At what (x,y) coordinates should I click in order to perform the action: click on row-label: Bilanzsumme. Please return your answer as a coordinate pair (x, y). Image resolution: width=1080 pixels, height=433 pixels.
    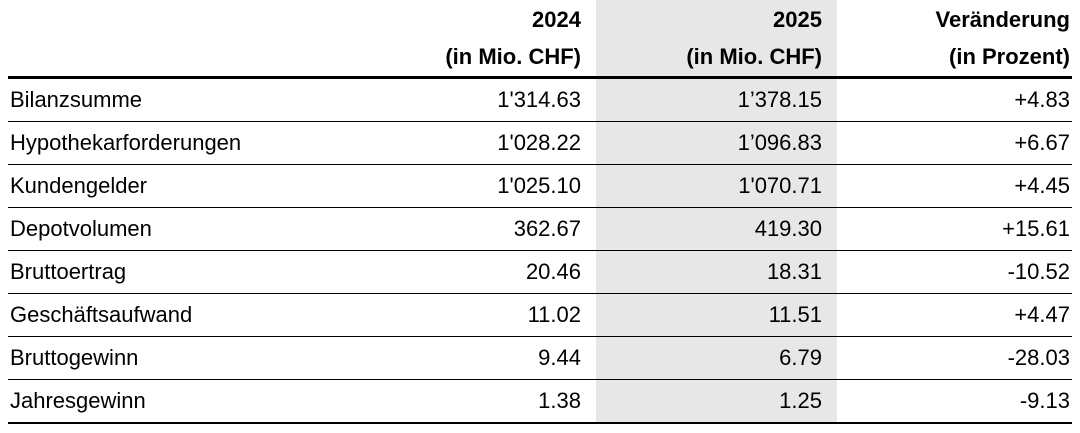
    Looking at the image, I should click on (76, 99).